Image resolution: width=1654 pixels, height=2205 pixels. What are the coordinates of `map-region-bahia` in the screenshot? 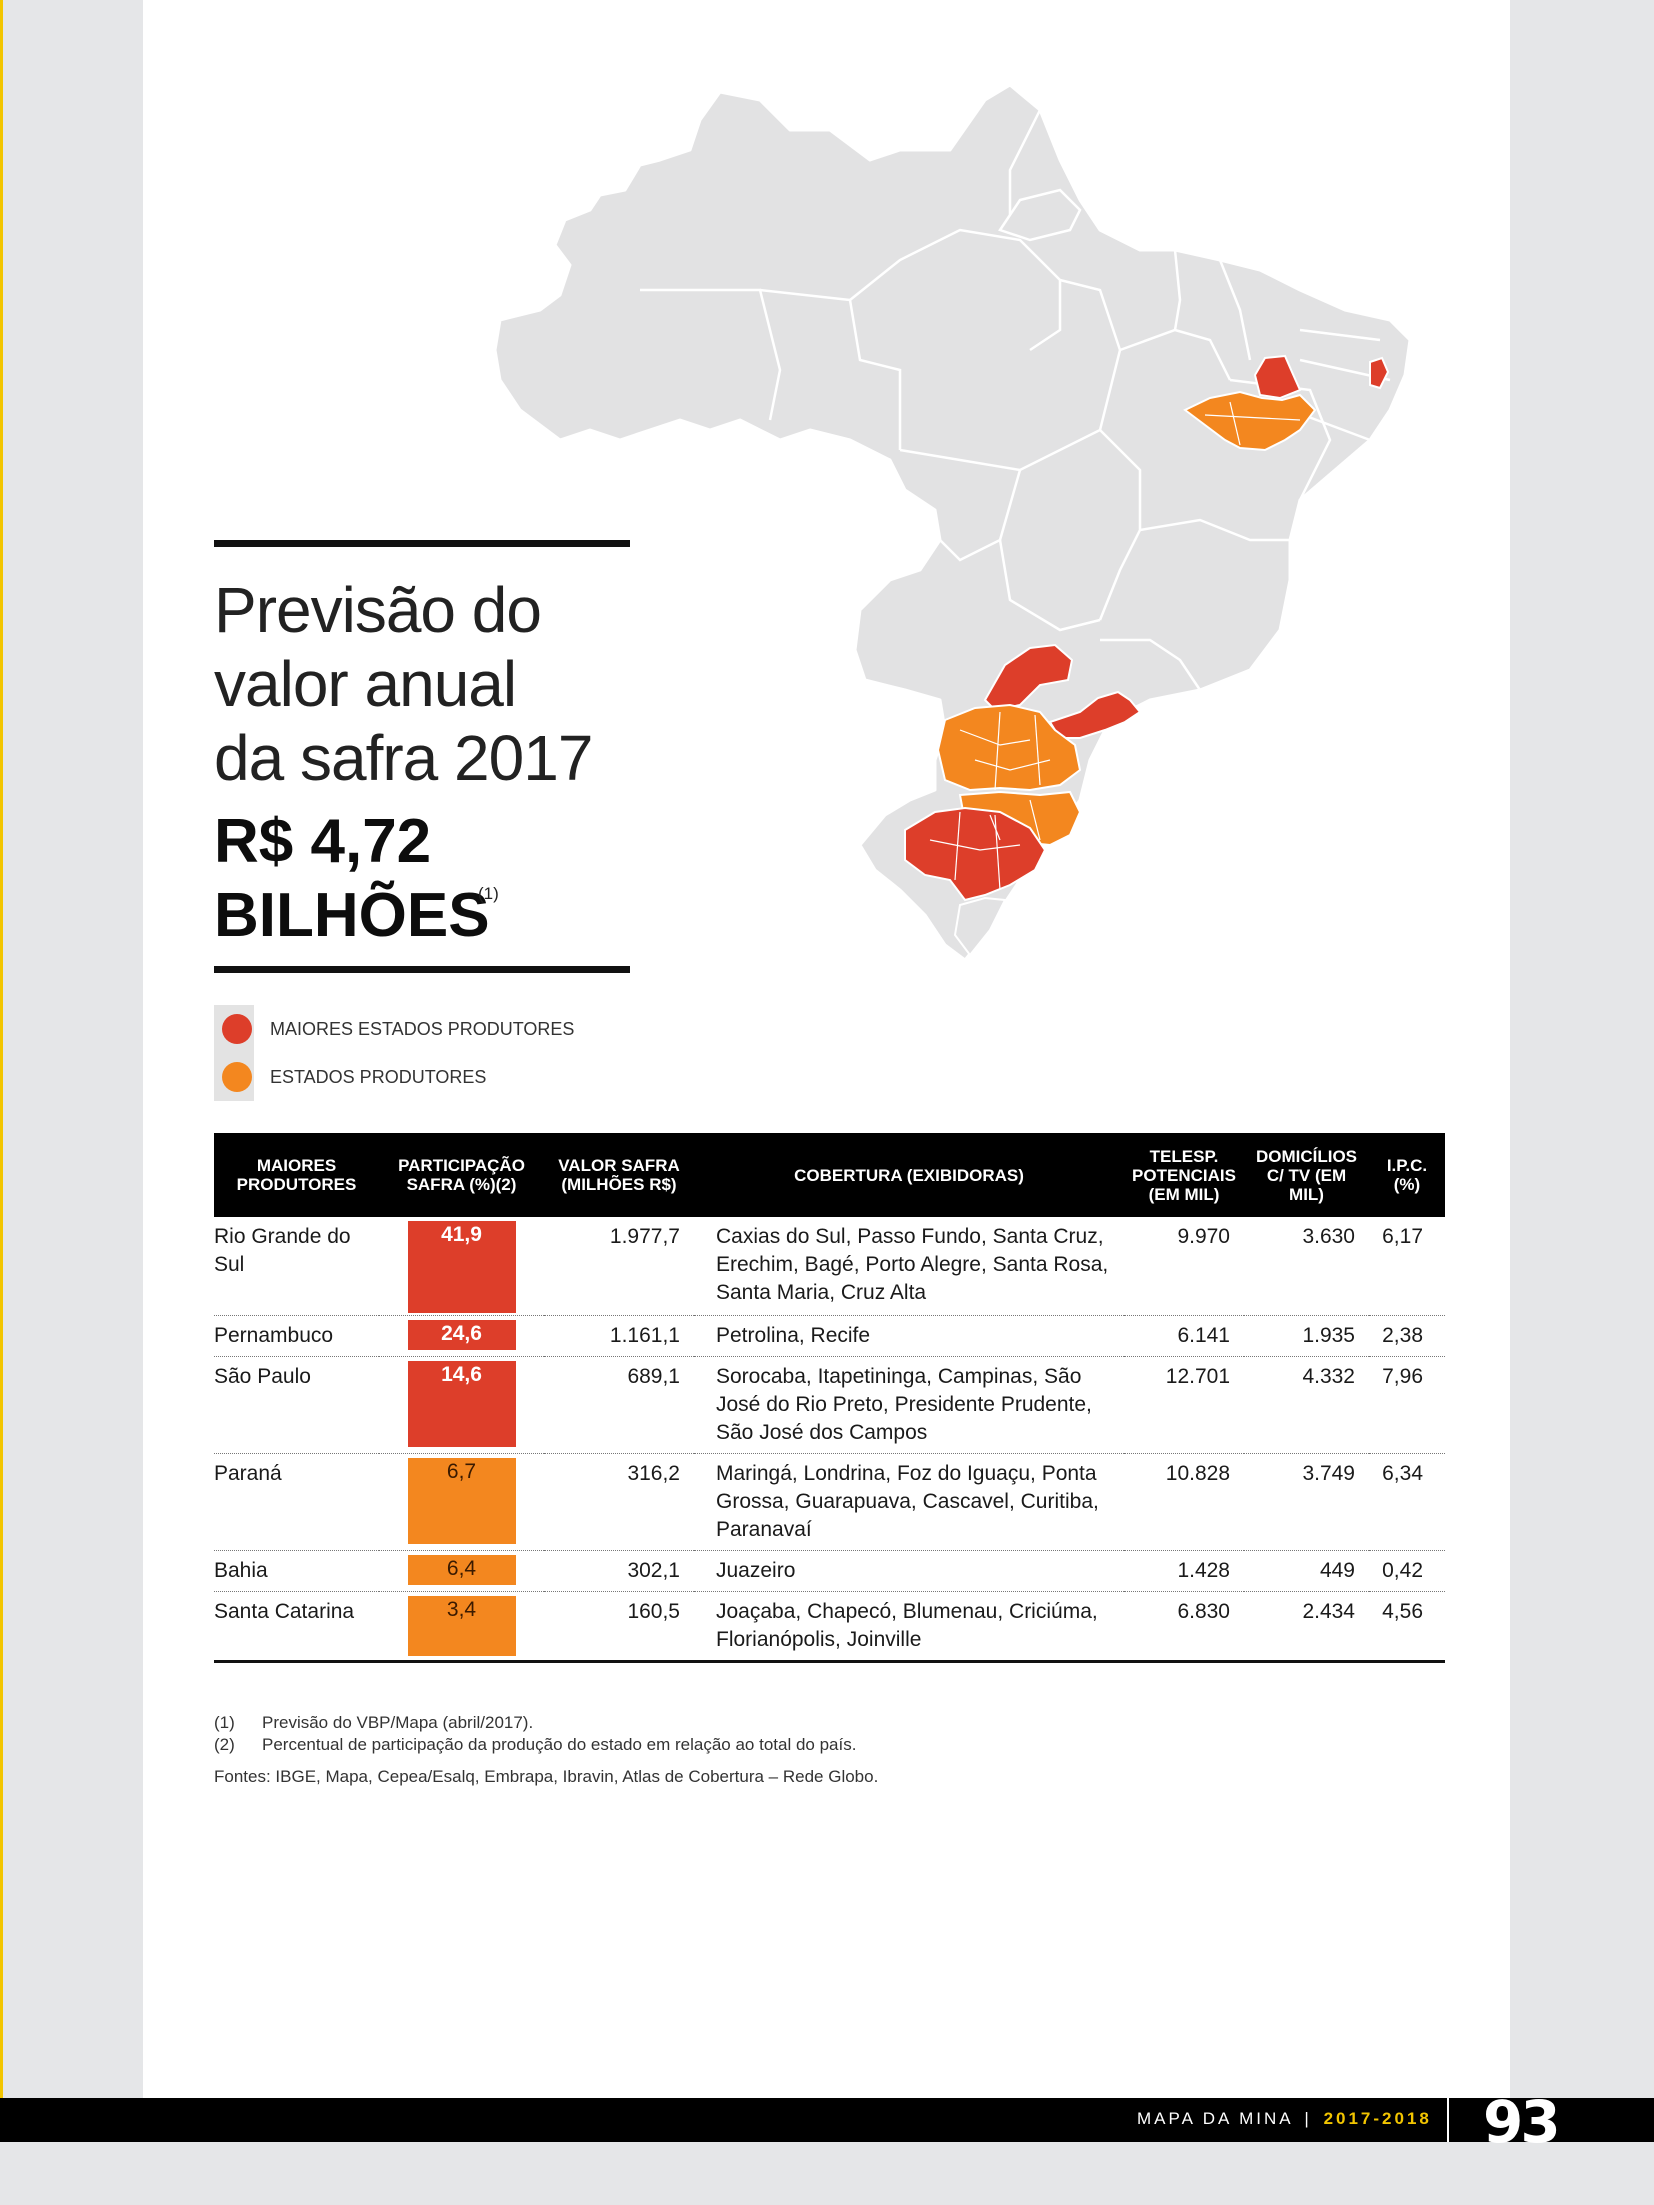 It's located at (1250, 421).